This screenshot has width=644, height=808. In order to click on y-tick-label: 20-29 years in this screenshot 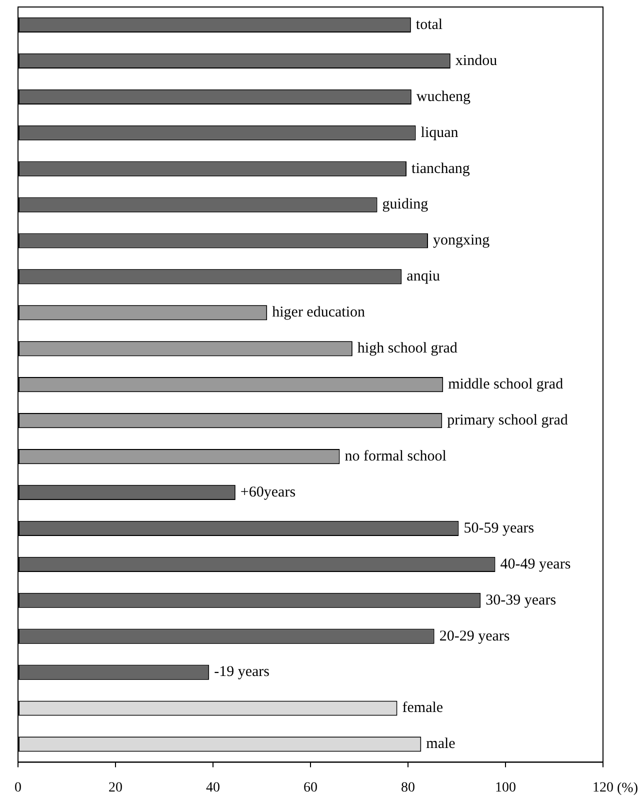, I will do `click(474, 636)`.